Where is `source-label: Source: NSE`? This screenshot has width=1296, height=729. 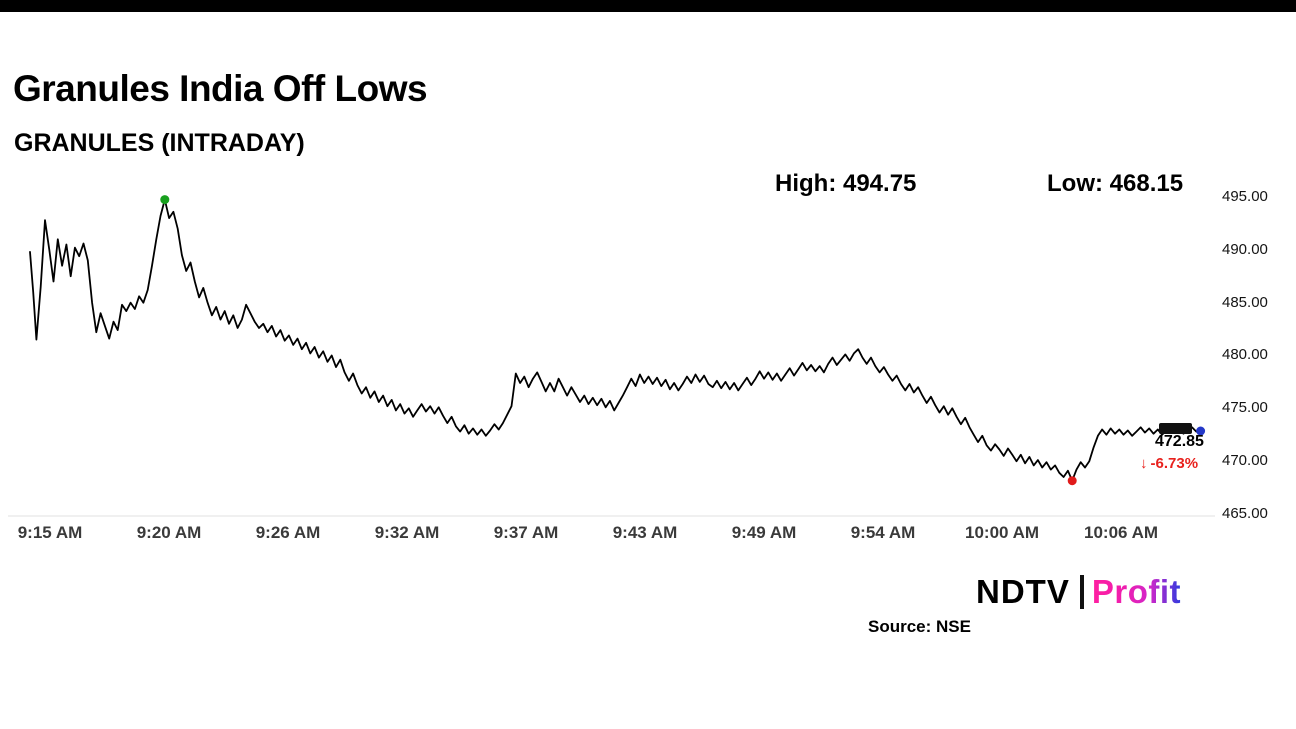
source-label: Source: NSE is located at coordinates (919, 626).